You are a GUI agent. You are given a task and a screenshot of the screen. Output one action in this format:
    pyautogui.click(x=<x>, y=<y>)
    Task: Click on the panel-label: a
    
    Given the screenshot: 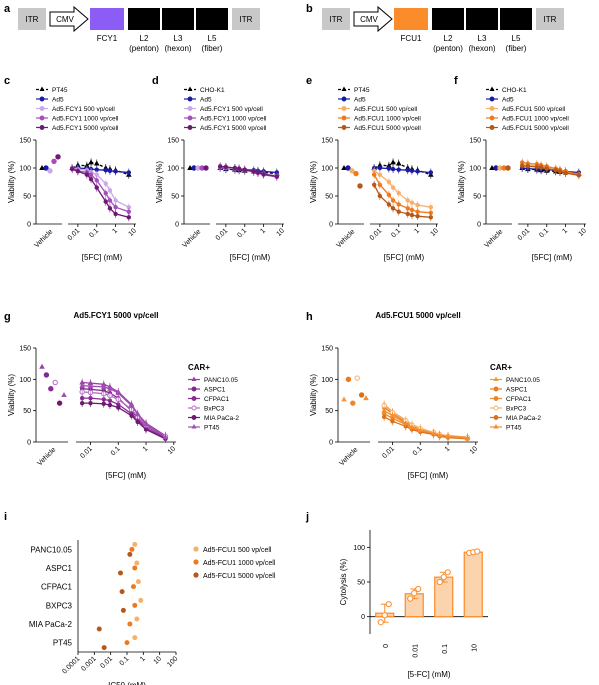 What is the action you would take?
    pyautogui.click(x=7, y=9)
    